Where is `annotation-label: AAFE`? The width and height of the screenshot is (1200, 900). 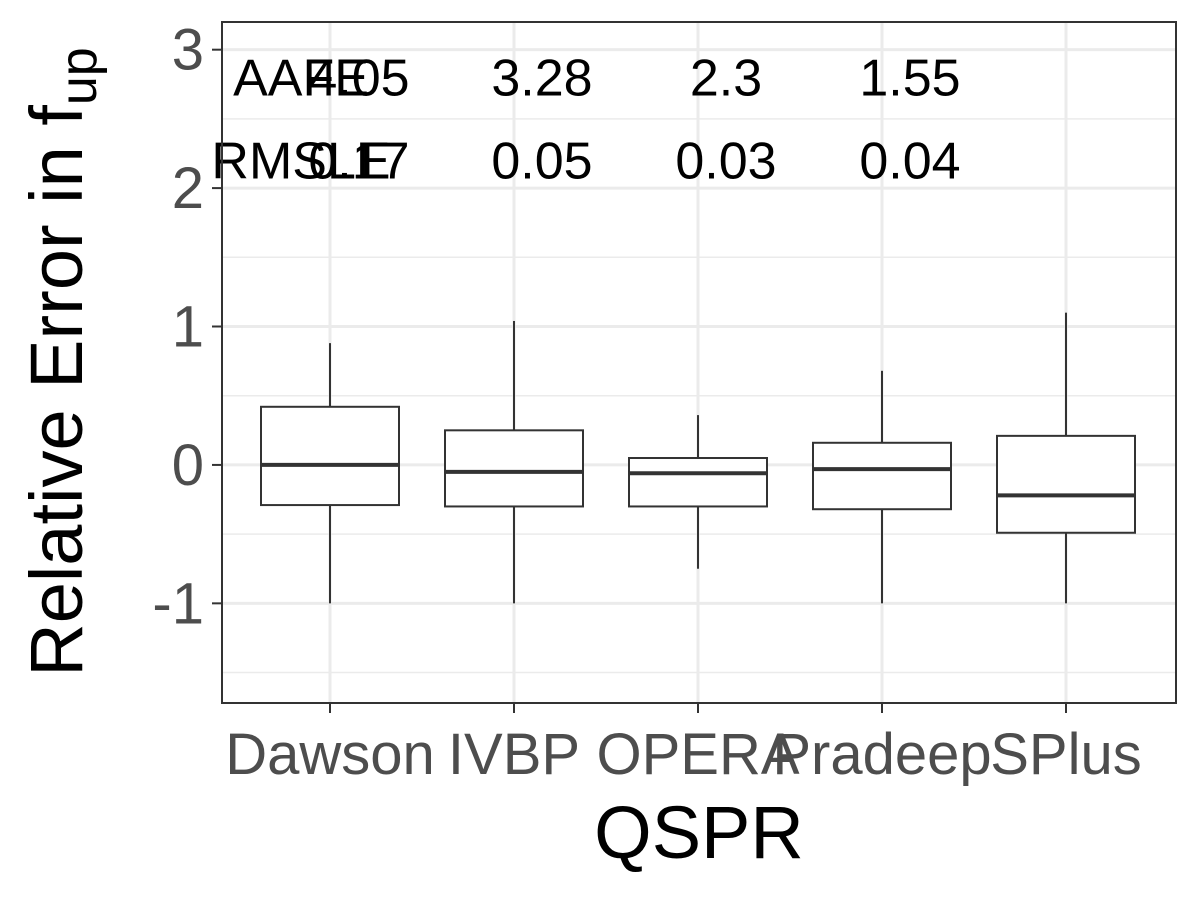 annotation-label: AAFE is located at coordinates (301, 78).